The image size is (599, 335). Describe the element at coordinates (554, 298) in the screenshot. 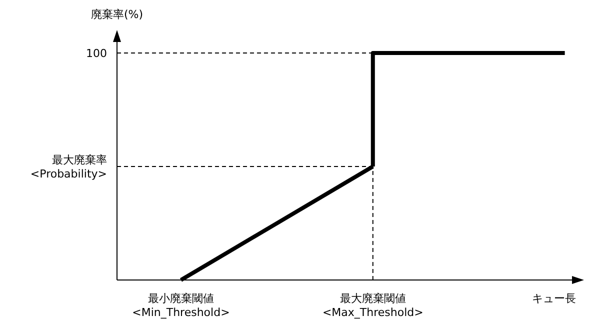

I see `x-label: キュー長` at that location.